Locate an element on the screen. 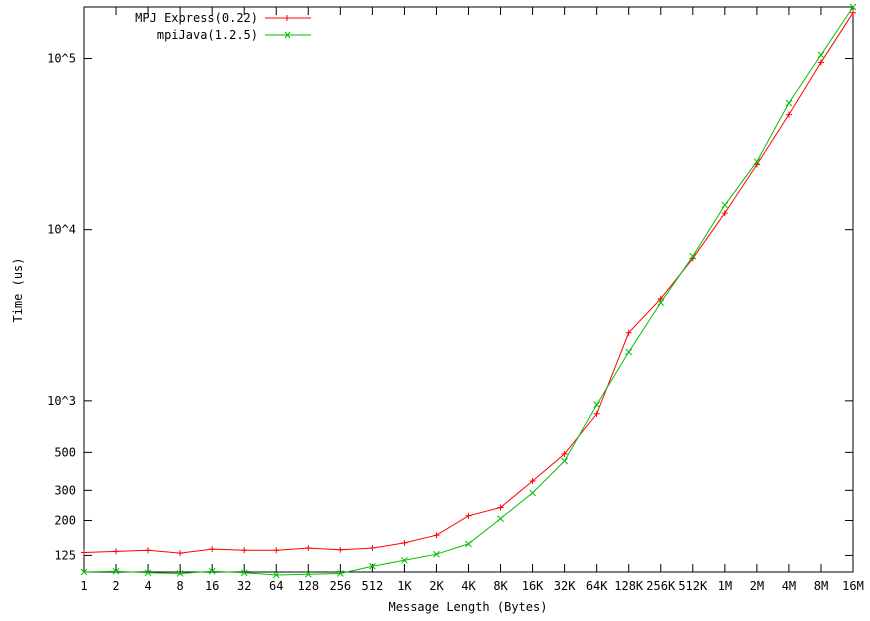  x-tick-label: 128K is located at coordinates (629, 586).